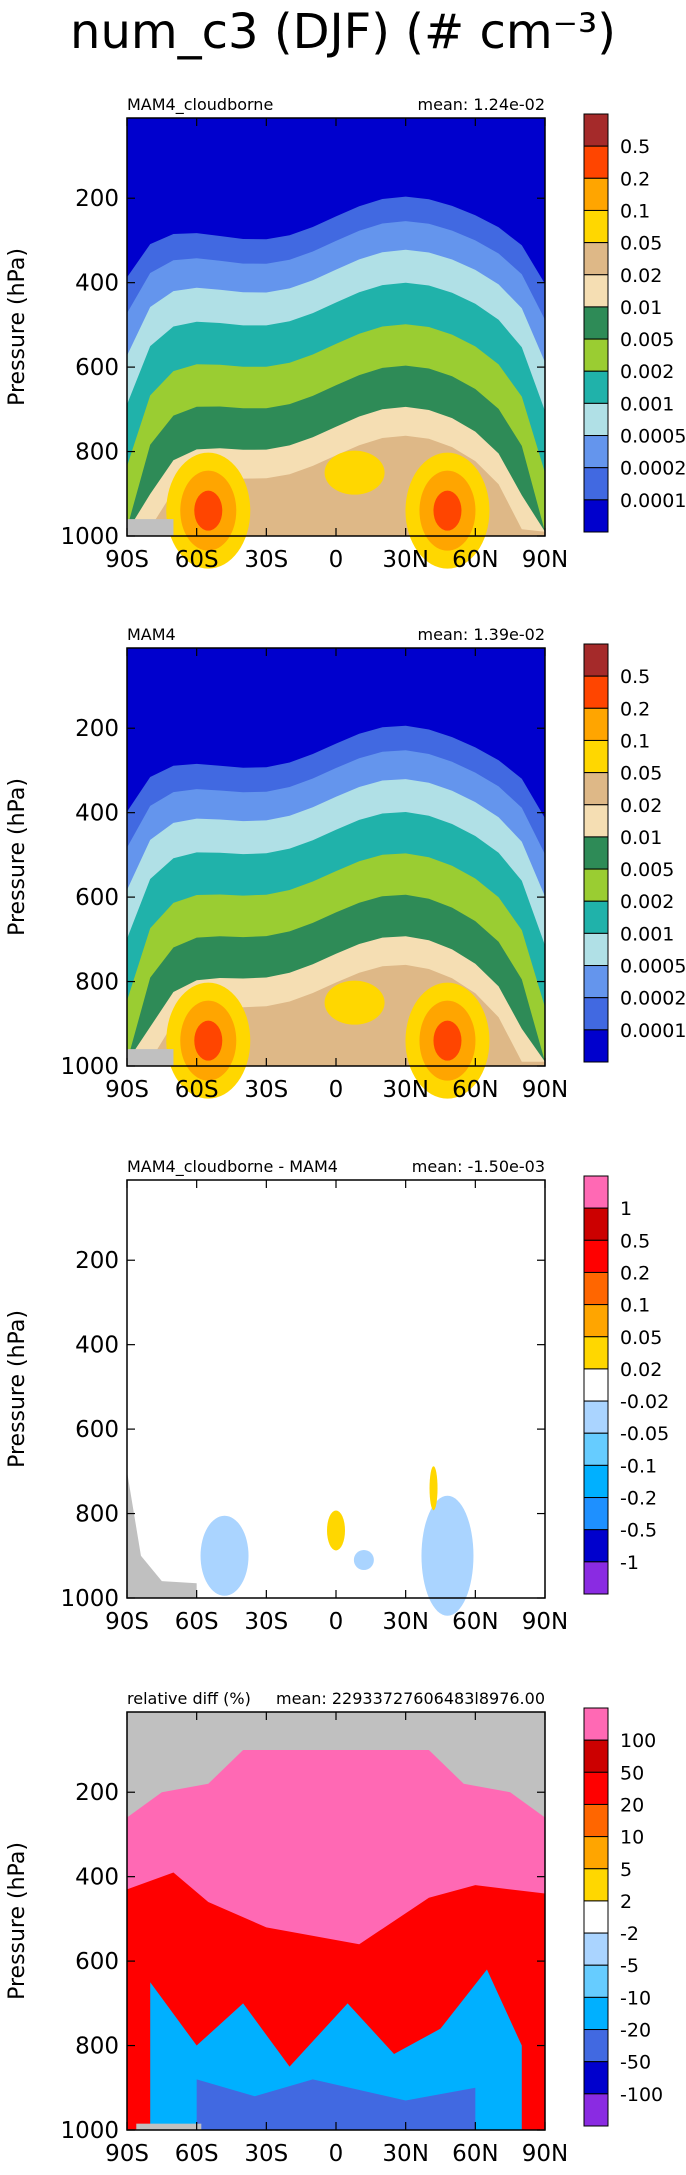 The height and width of the screenshot is (2175, 686). Describe the element at coordinates (200, 105) in the screenshot. I see `panel-title: MAM4_cloudborne` at that location.